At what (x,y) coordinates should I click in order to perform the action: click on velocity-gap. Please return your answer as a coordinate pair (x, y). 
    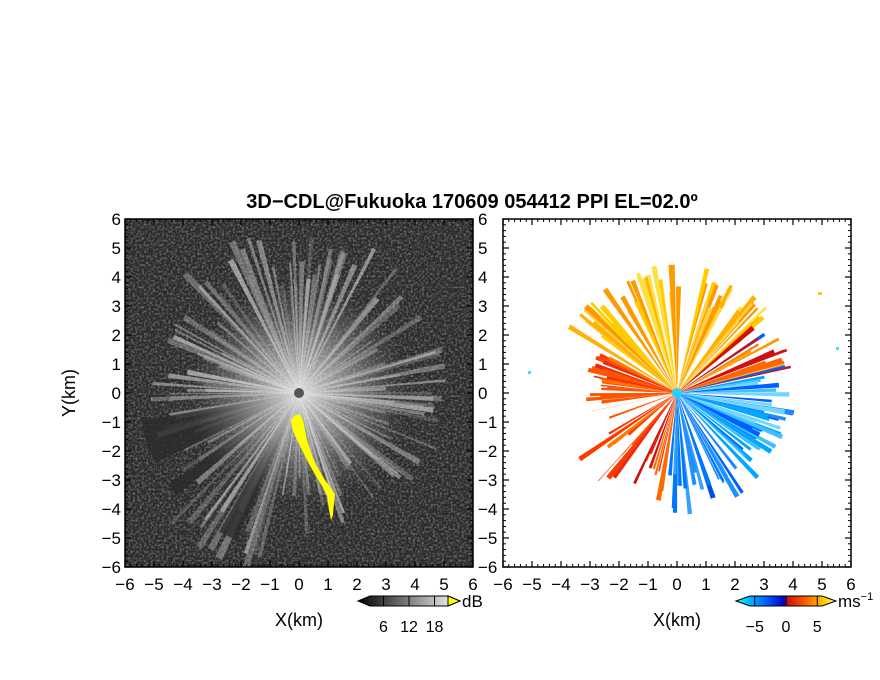
    Looking at the image, I should click on (639, 456).